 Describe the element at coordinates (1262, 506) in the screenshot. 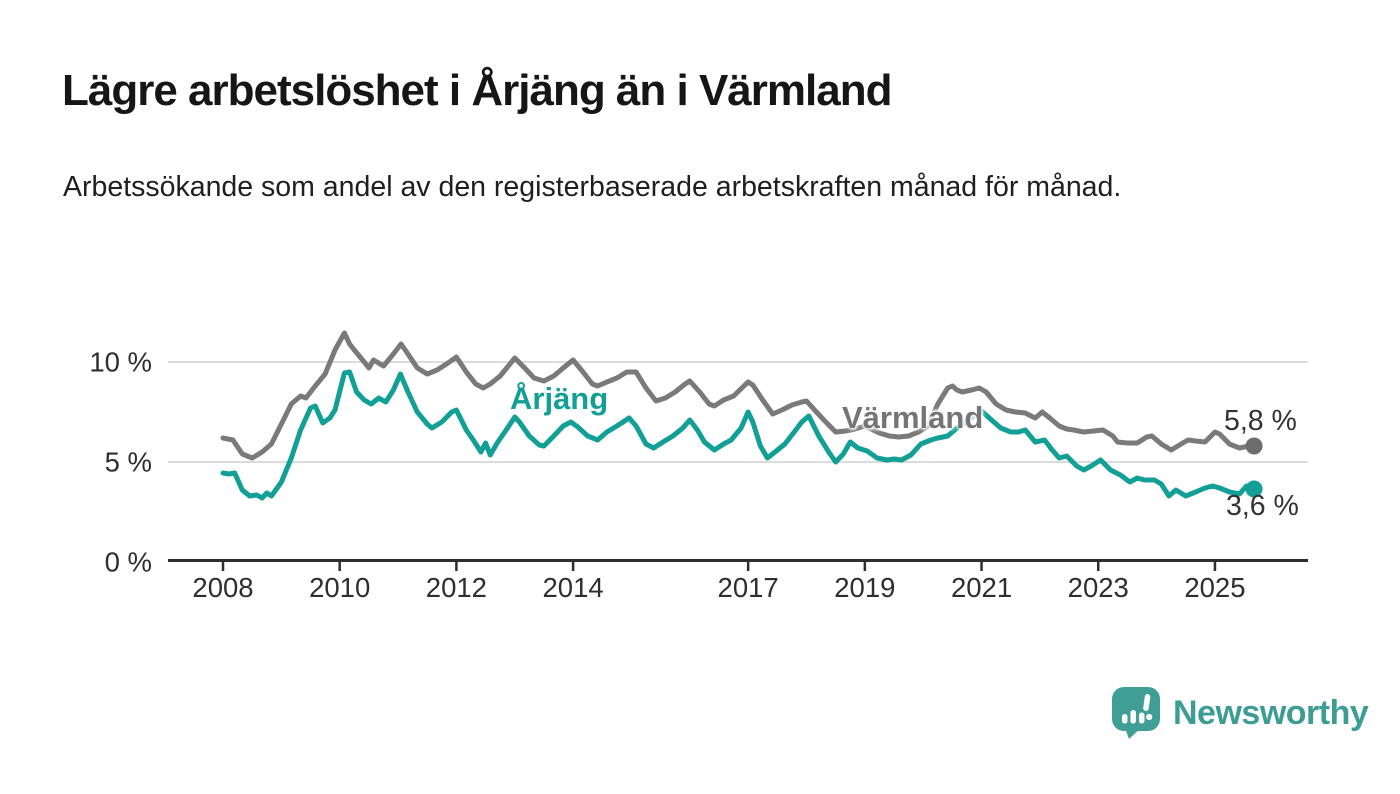

I see `end-value-arjang: 3,6 %` at that location.